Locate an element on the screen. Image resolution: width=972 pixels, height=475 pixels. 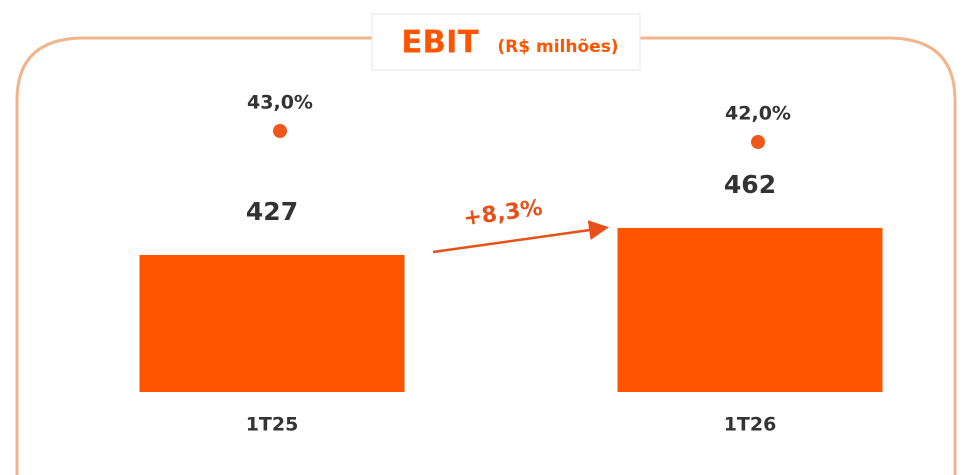
value-label: 427 is located at coordinates (272, 211).